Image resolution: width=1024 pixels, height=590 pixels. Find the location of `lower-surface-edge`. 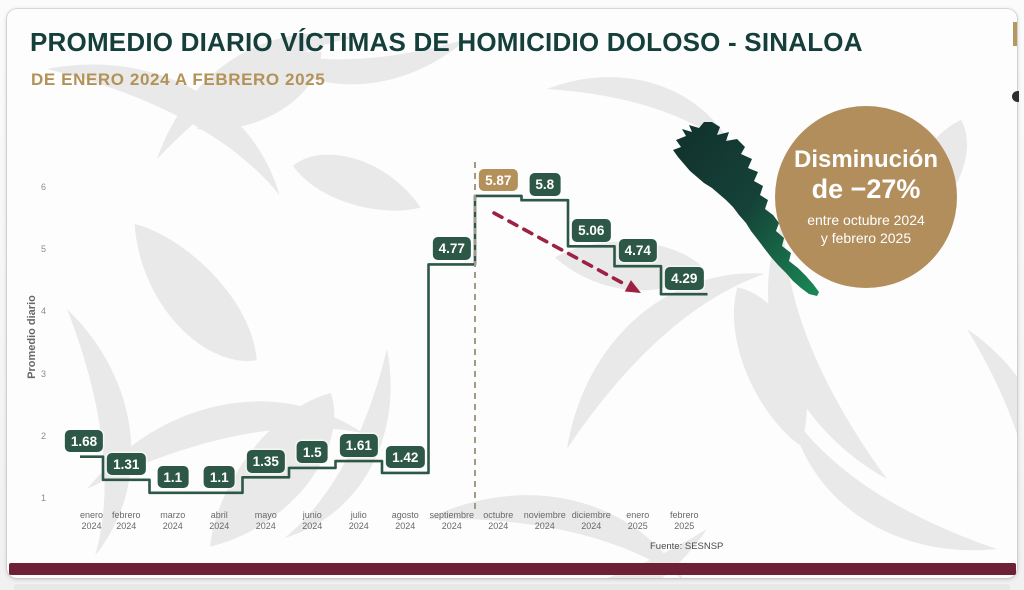

lower-surface-edge is located at coordinates (512, 587).